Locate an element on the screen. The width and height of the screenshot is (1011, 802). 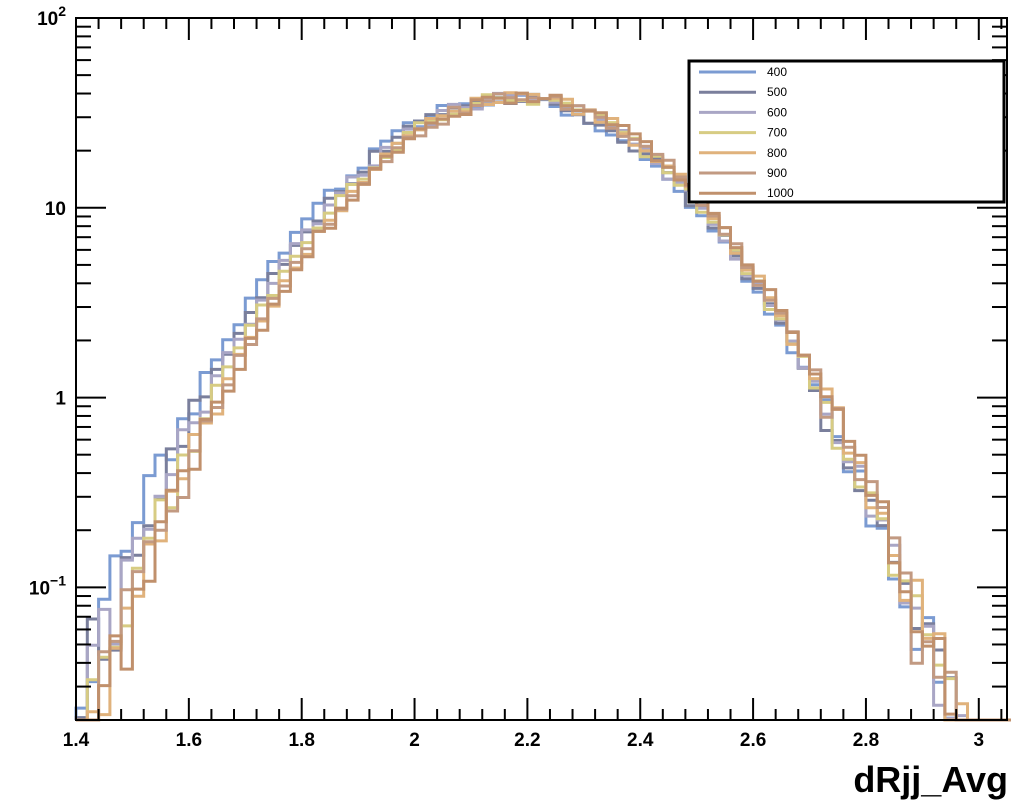
y-tick-label: 10 is located at coordinates (55, 209).